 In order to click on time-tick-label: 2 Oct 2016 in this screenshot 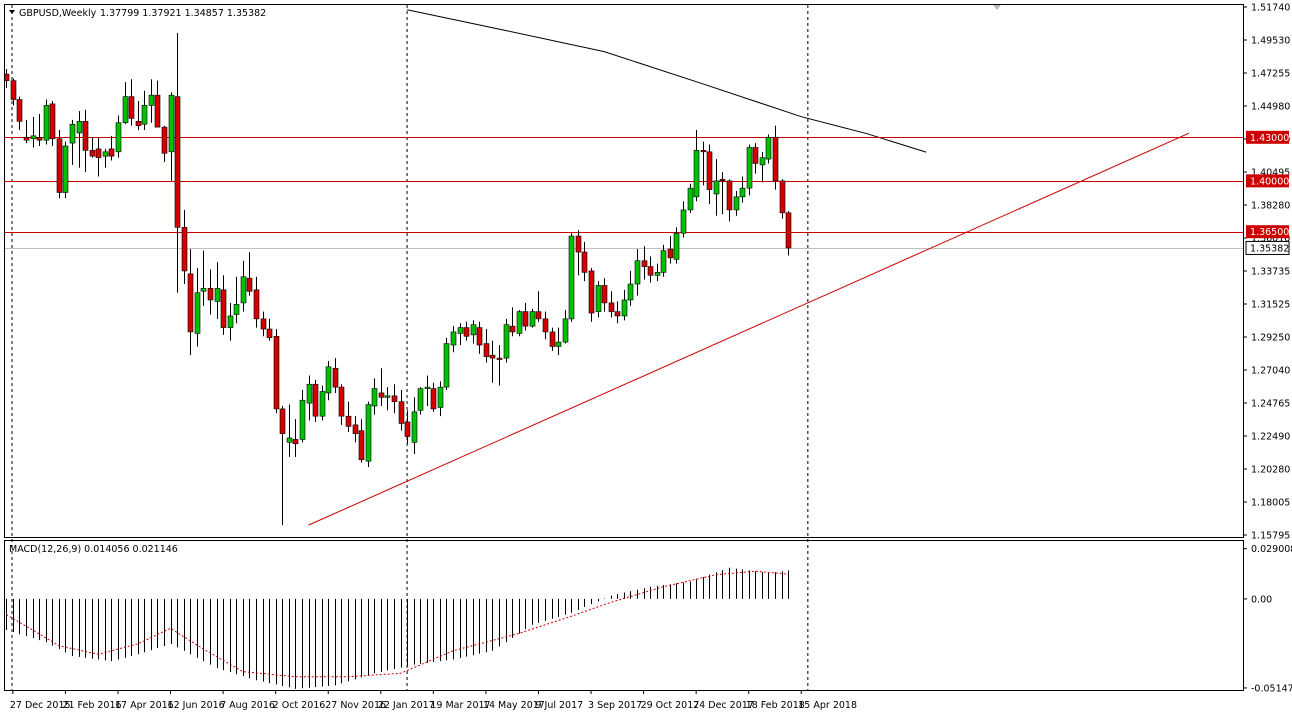, I will do `click(299, 705)`.